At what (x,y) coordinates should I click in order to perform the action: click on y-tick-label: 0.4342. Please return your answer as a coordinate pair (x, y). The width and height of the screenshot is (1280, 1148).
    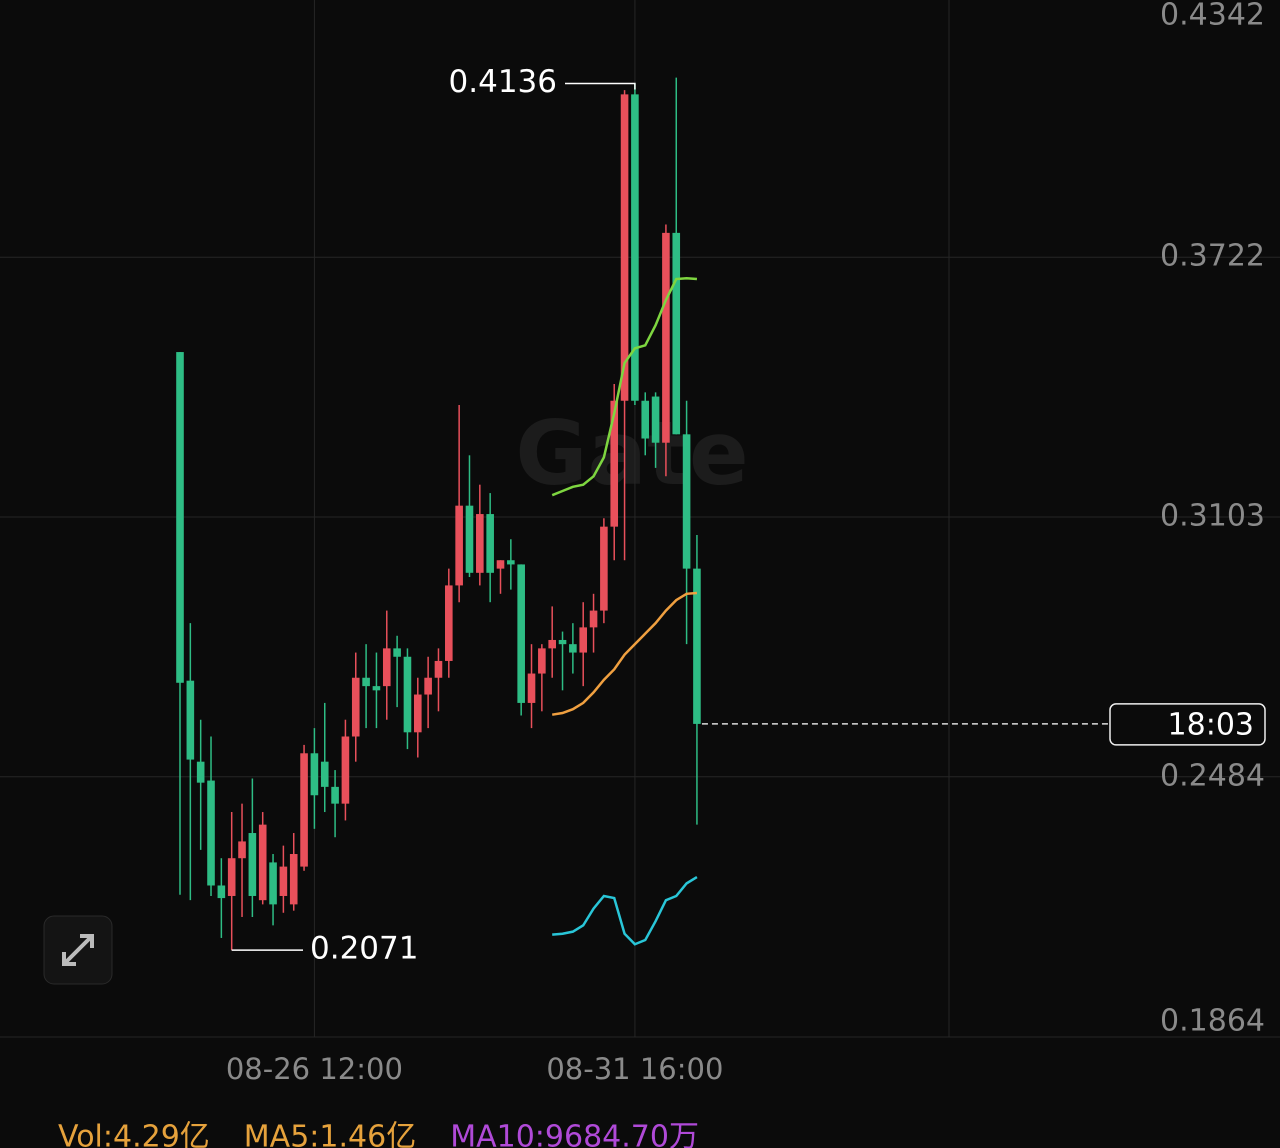
    Looking at the image, I should click on (1212, 16).